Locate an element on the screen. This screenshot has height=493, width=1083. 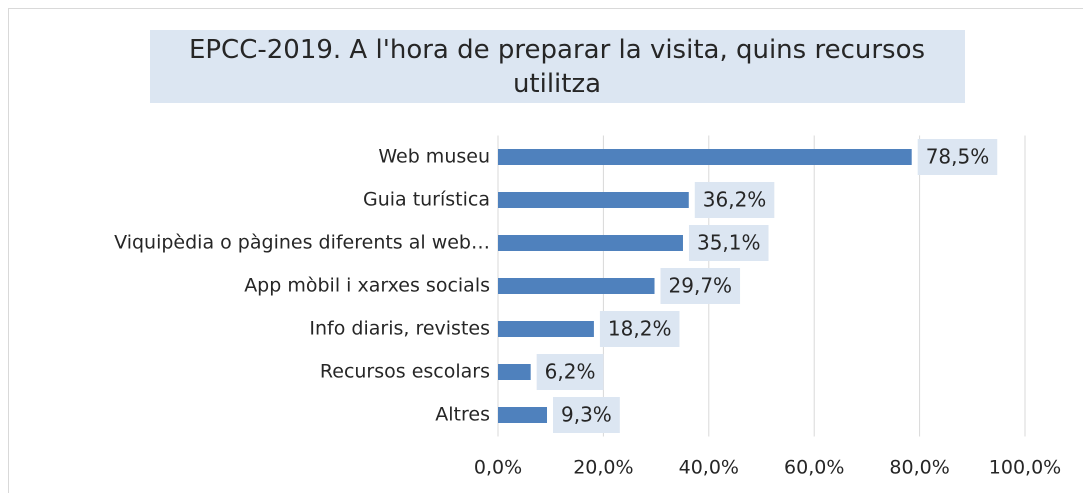
value-label: 36,2% is located at coordinates (734, 200).